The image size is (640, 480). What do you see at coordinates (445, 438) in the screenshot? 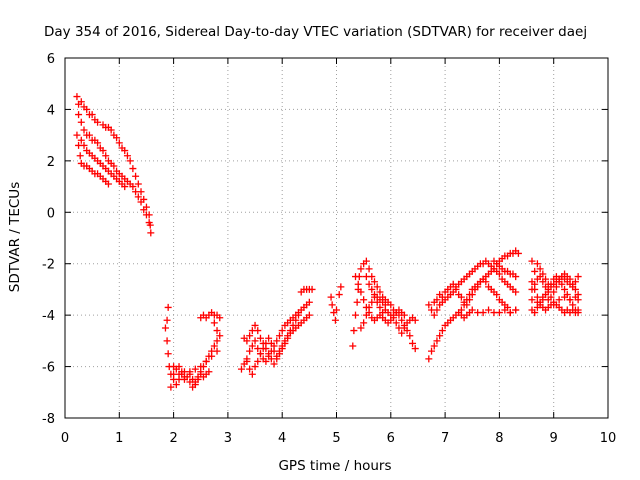
I see `x-tick-label: 7` at bounding box center [445, 438].